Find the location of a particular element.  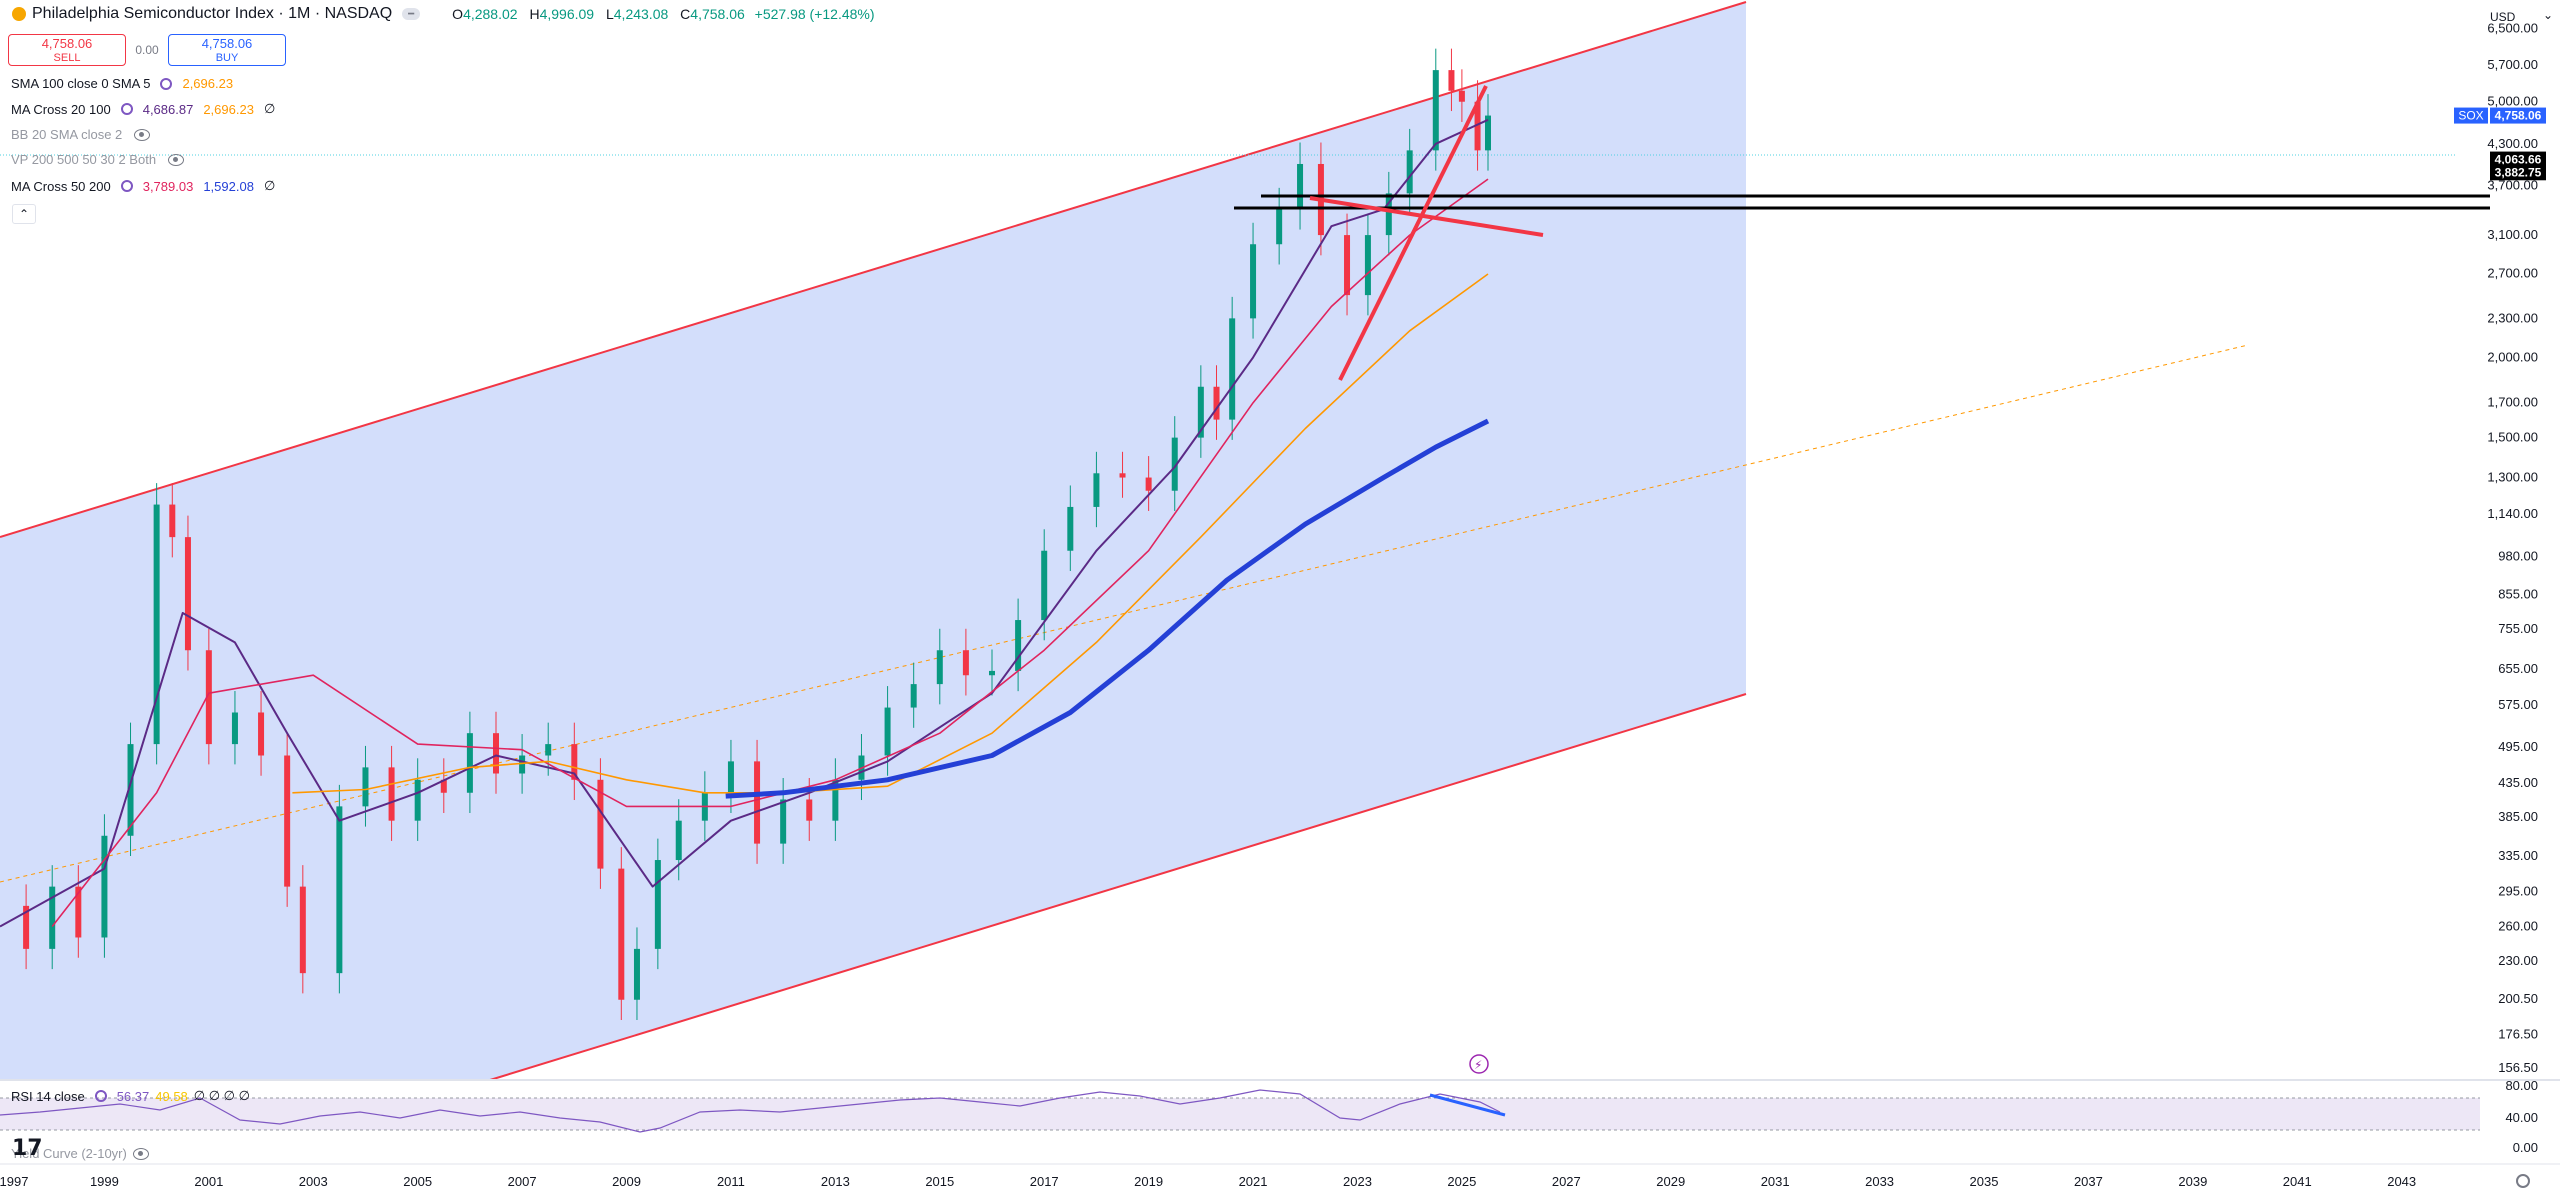

time-axis-label: 1999 is located at coordinates (104, 1181).